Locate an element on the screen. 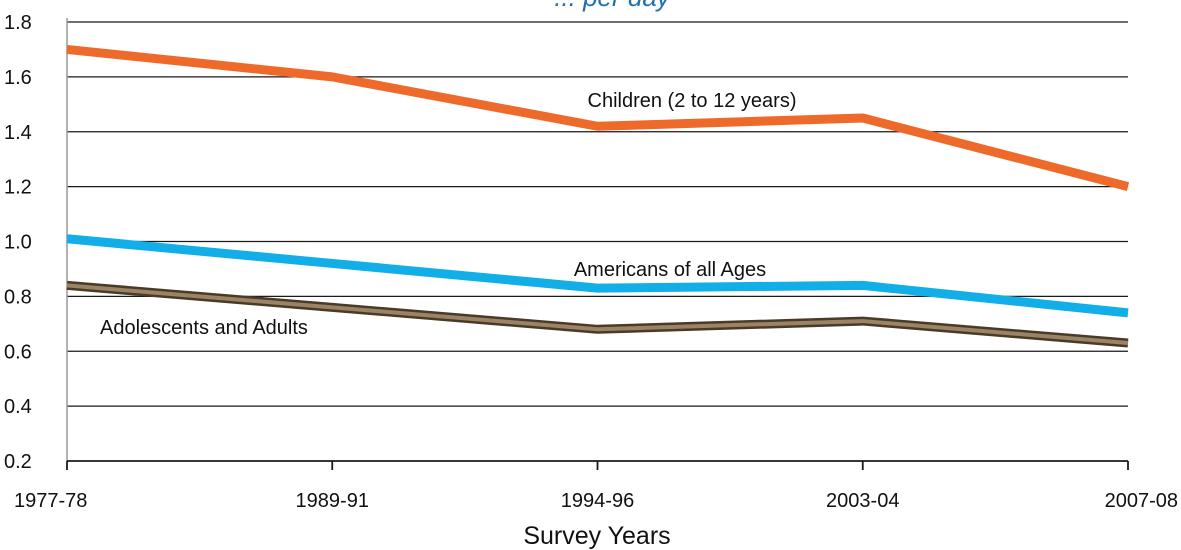 This screenshot has height=550, width=1181. y-tick-label: 1.8 is located at coordinates (18, 23).